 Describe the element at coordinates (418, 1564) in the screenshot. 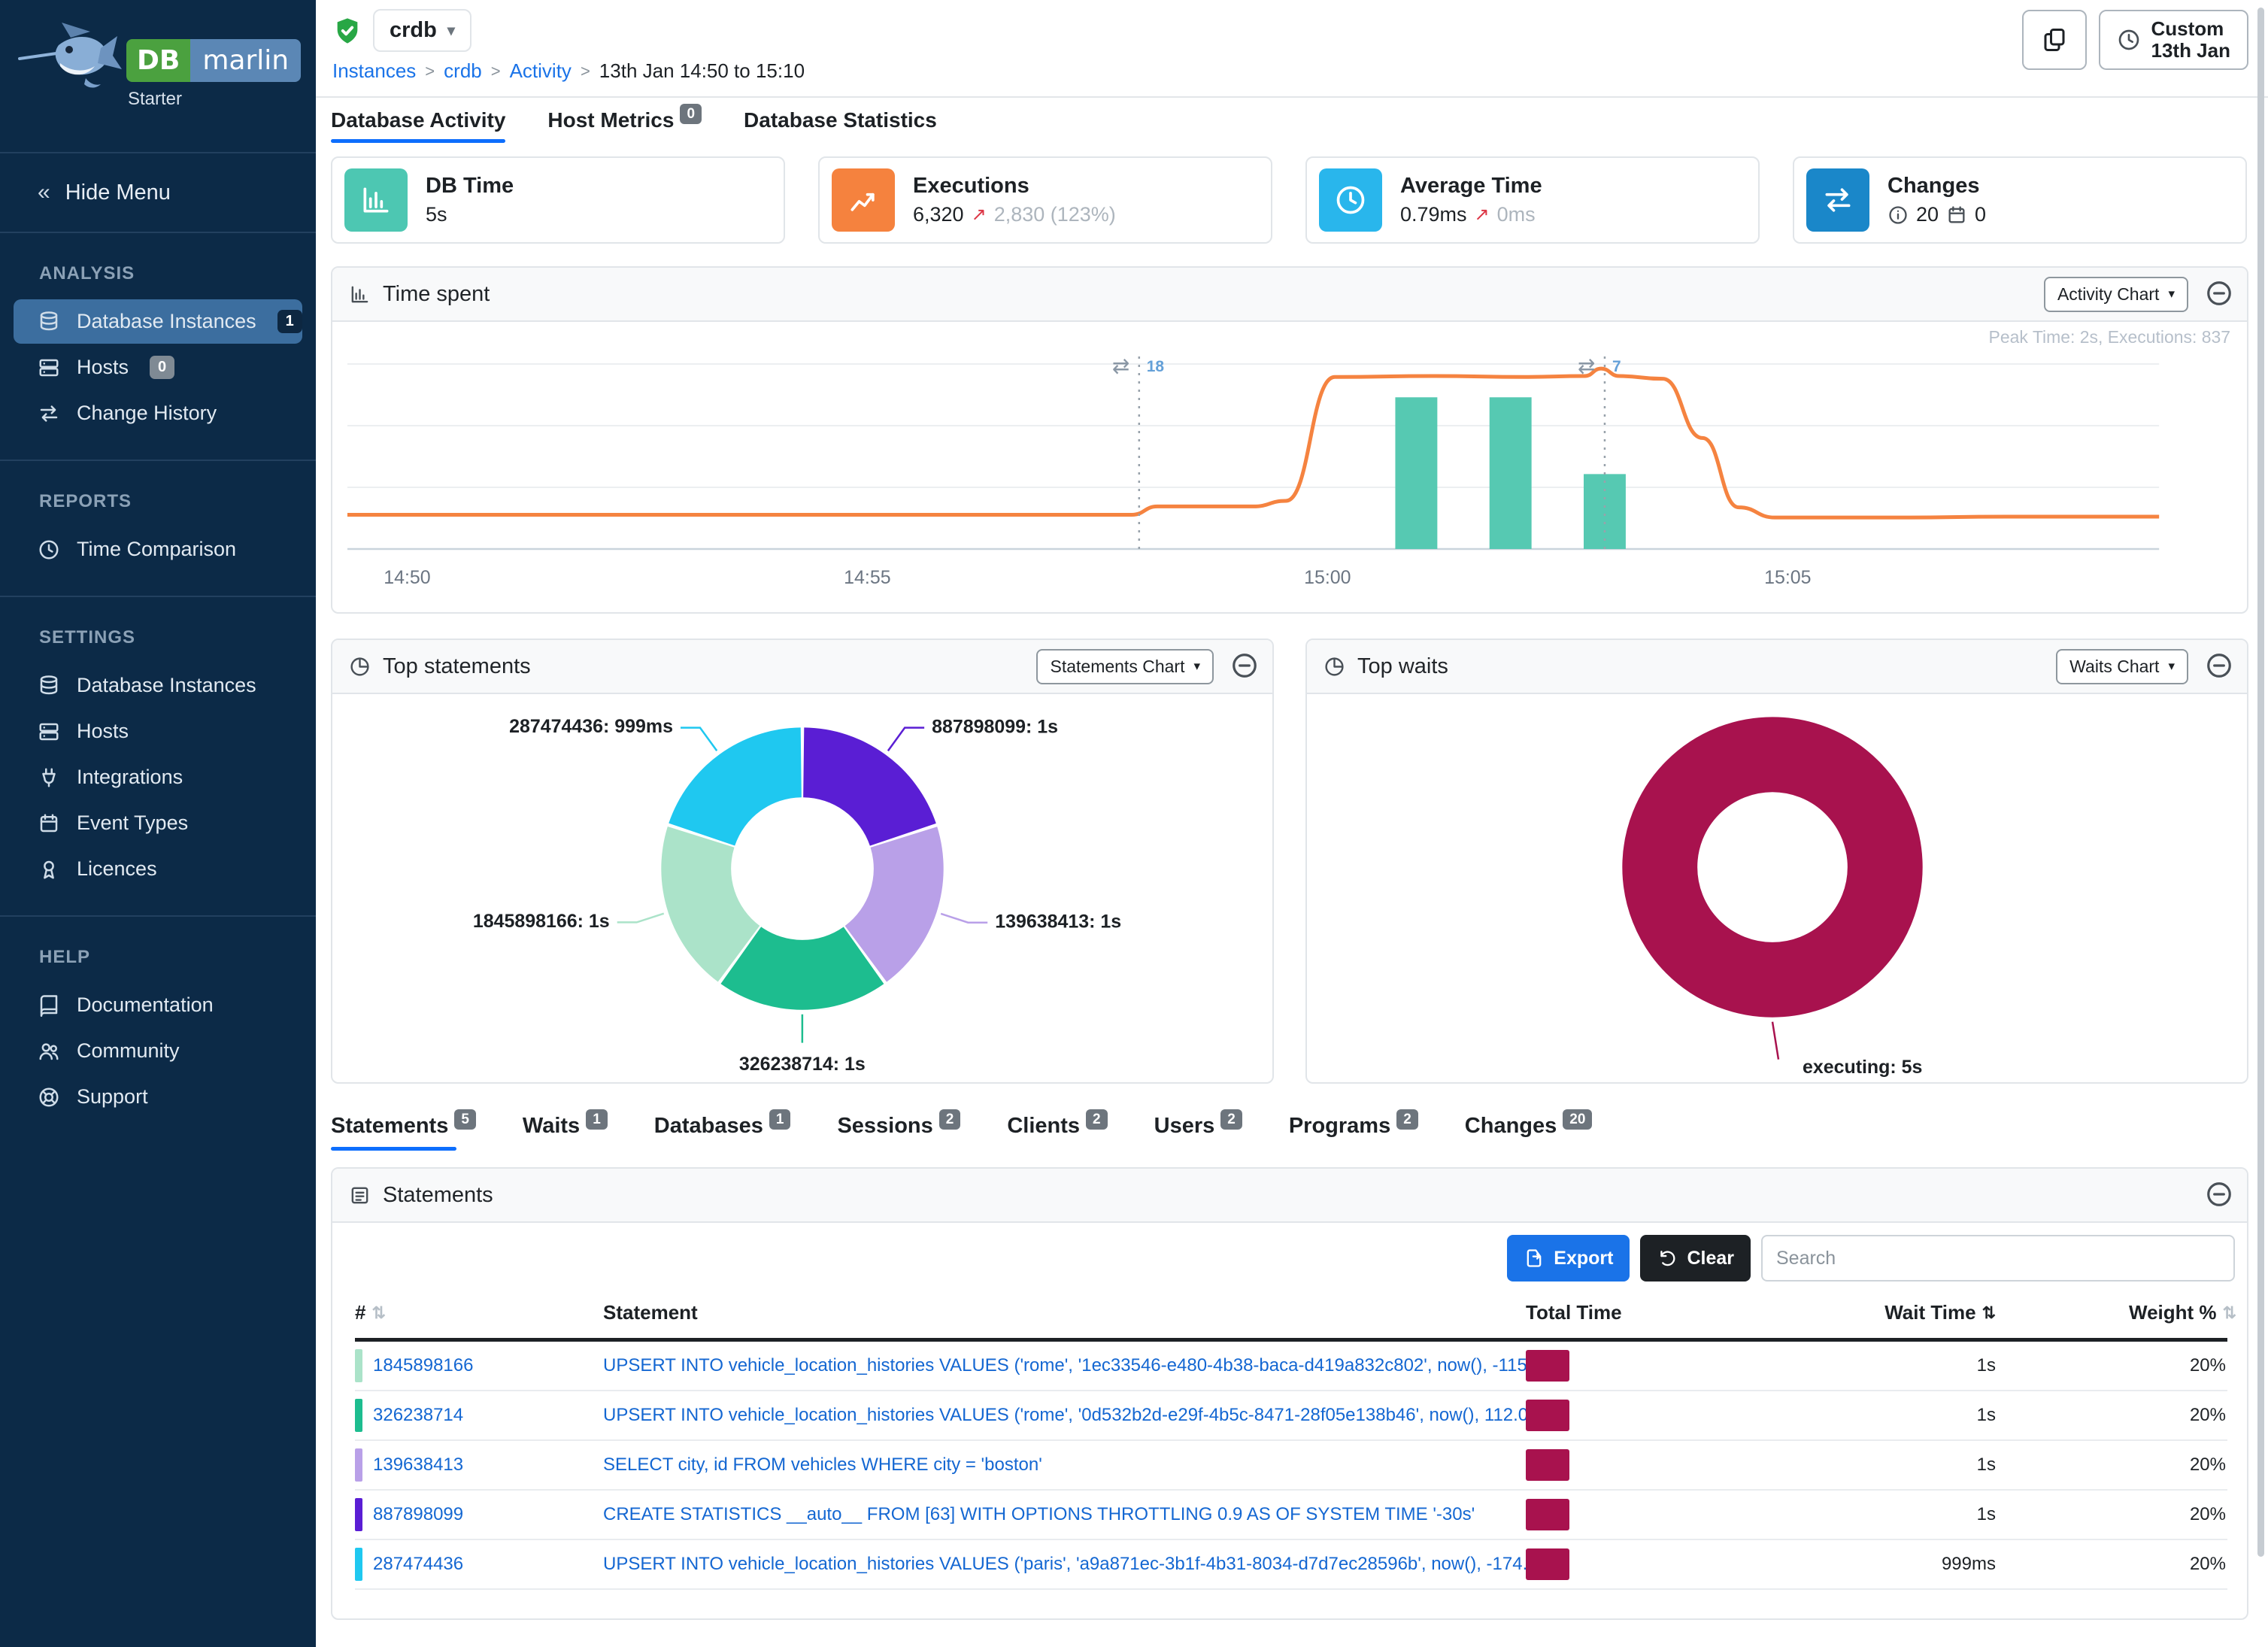

I see `statement-id-link: 287474436` at that location.